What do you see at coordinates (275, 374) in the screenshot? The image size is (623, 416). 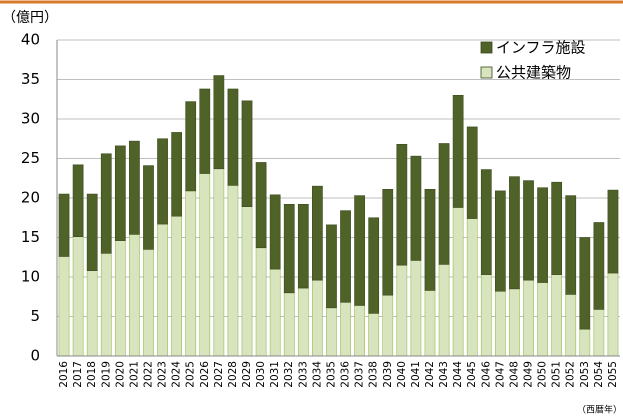 I see `x-tick-label: 2031` at bounding box center [275, 374].